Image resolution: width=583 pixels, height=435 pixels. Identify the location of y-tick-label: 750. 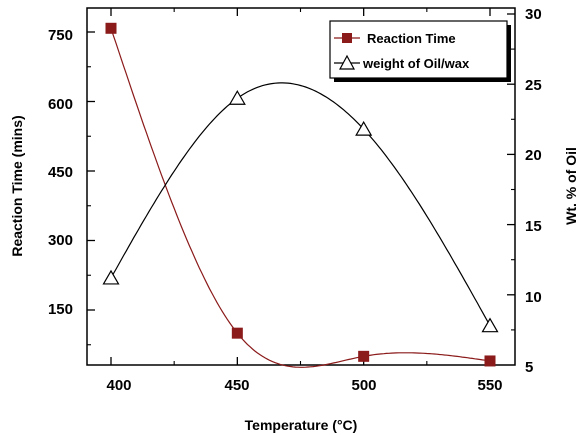
(60, 35).